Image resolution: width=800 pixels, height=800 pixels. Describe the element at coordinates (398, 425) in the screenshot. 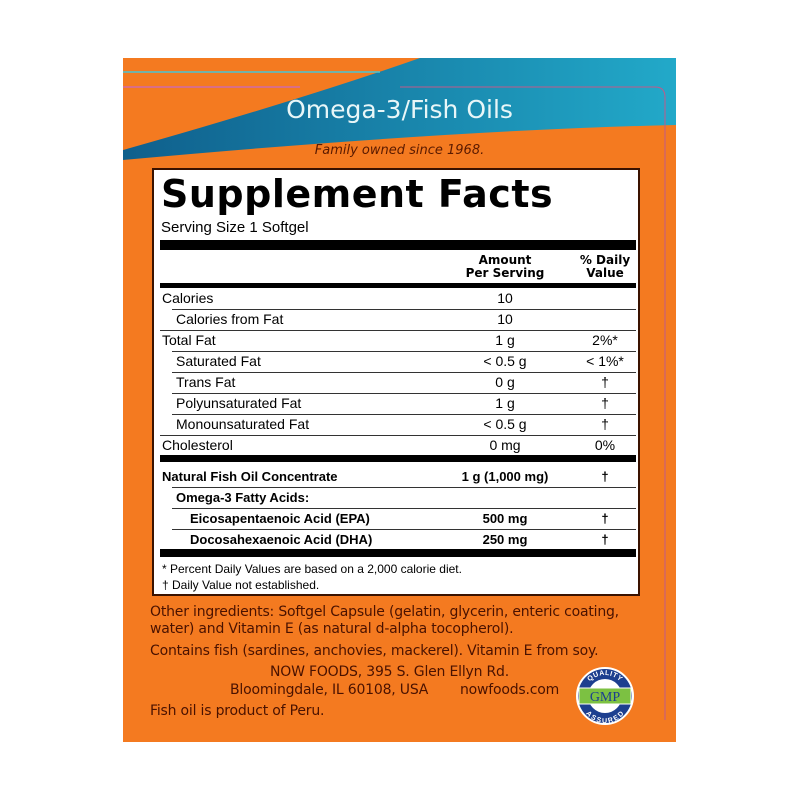

I see `table-row: Monounsaturated Fat < 0.5 g †` at that location.